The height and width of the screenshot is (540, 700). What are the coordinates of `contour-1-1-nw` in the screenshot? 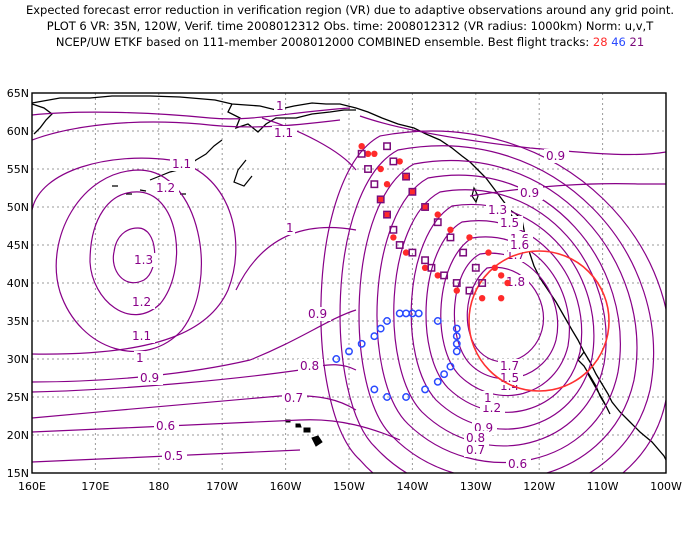 It's located at (309, 144).